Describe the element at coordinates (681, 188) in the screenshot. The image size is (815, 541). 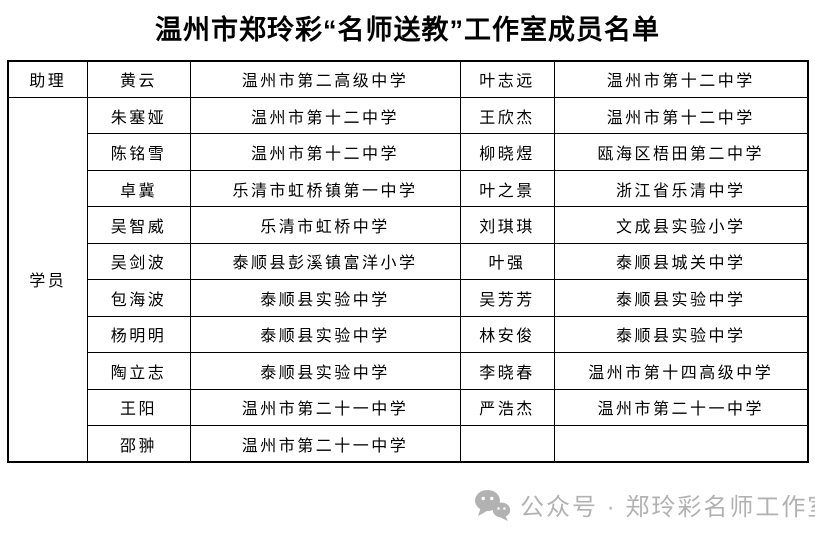
I see `school-cell: 浙江省乐清中学` at that location.